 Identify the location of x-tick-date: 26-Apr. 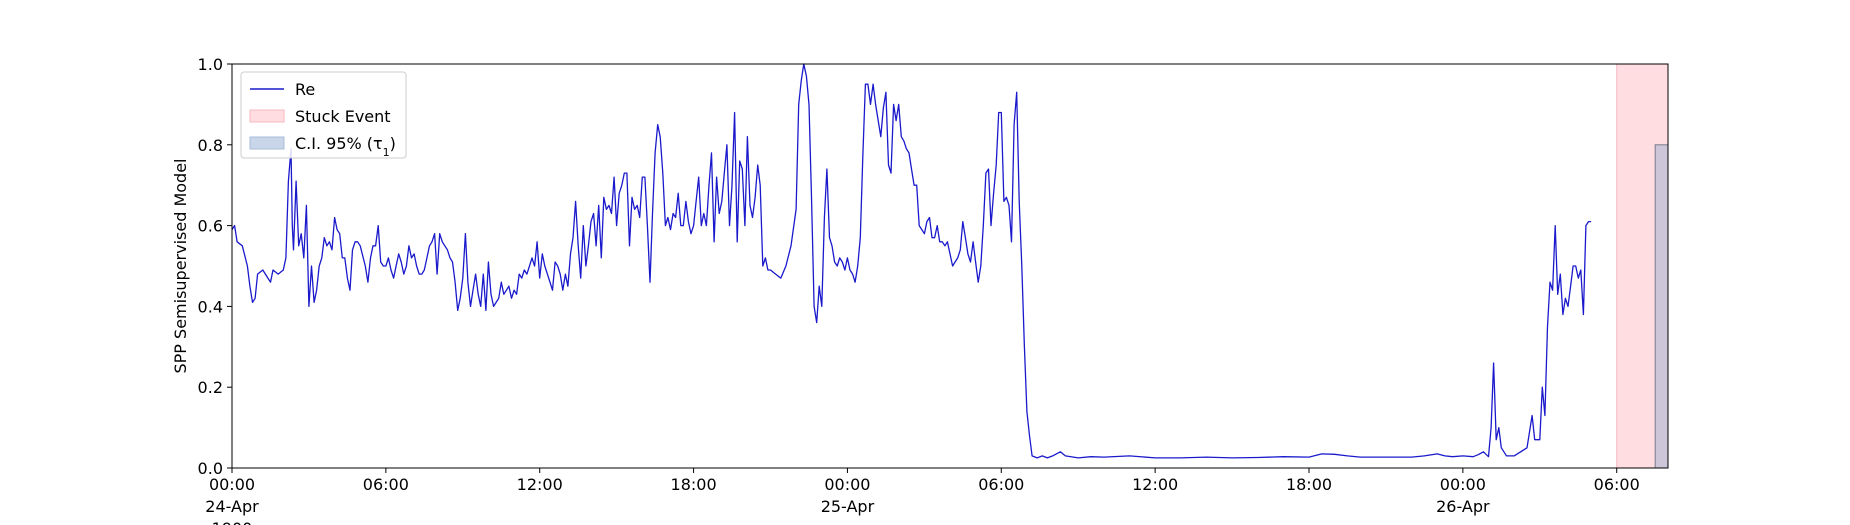
(1463, 506).